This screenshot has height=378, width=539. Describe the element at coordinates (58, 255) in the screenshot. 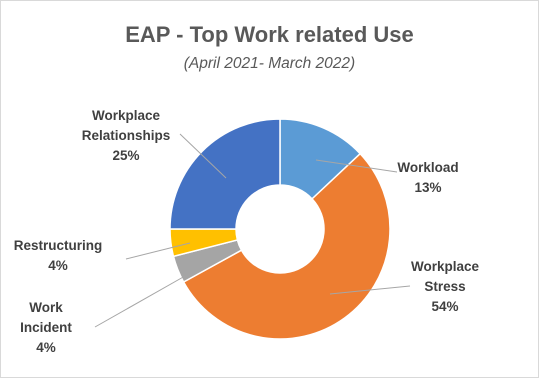

I see `data-label: Restructuring 4%` at that location.